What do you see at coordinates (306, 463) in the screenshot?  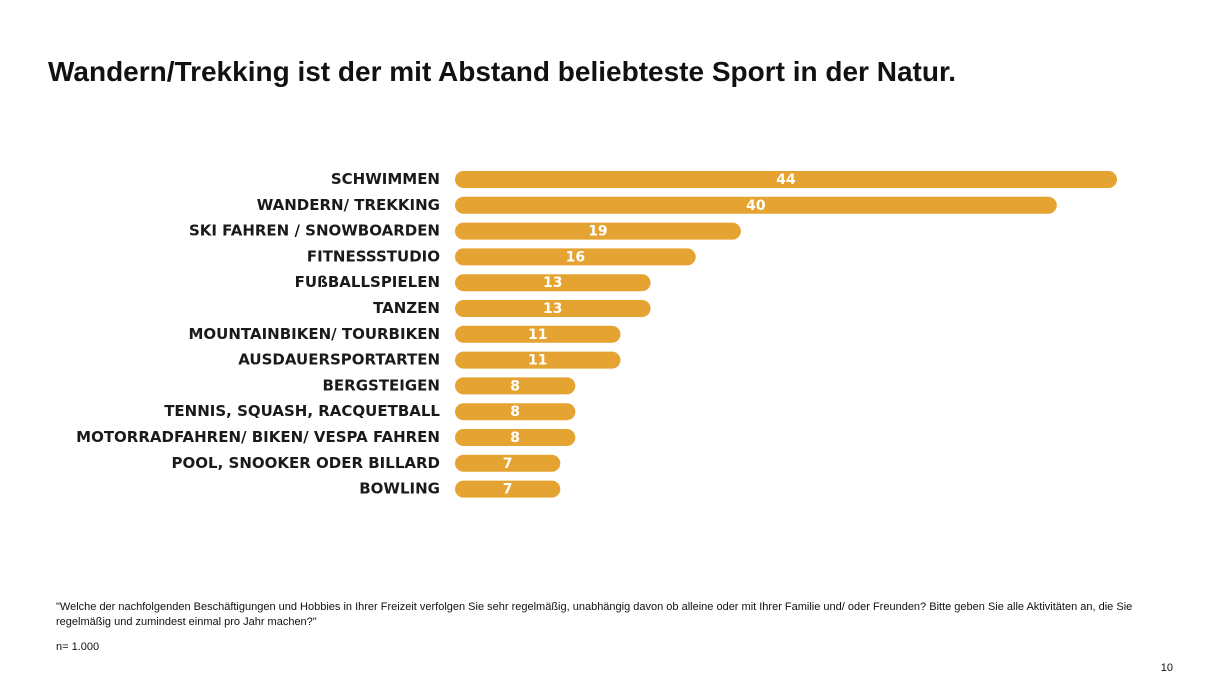 I see `category-label: POOL, SNOOKER ODER BILLARD` at bounding box center [306, 463].